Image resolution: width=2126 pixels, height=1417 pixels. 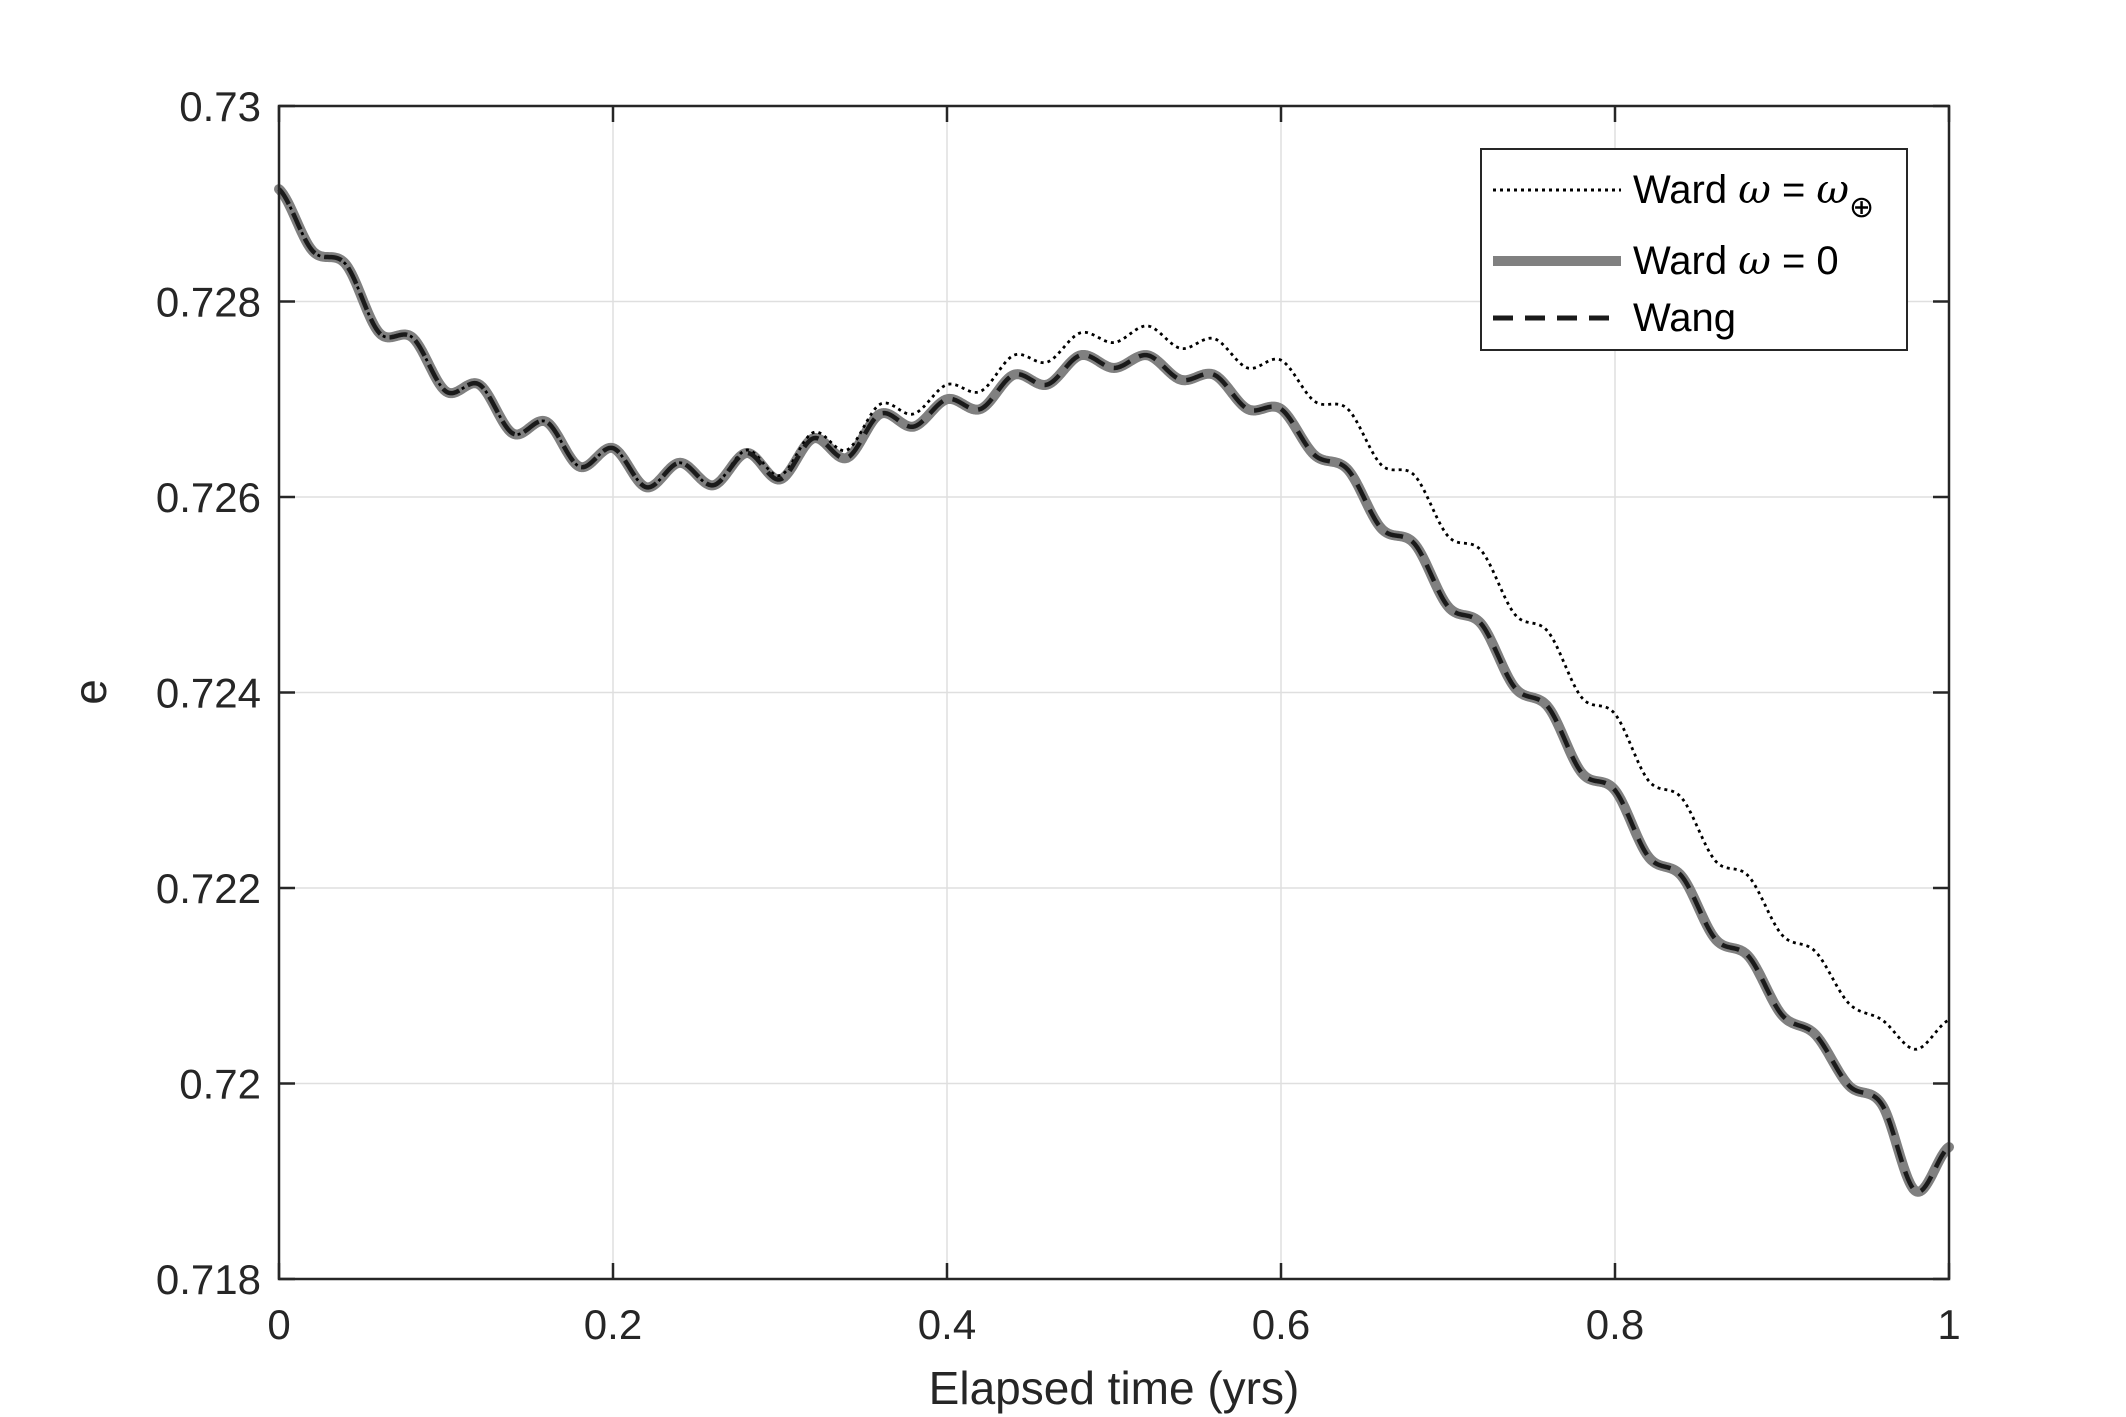 I want to click on y-tick-label: 0.728, so click(x=208, y=302).